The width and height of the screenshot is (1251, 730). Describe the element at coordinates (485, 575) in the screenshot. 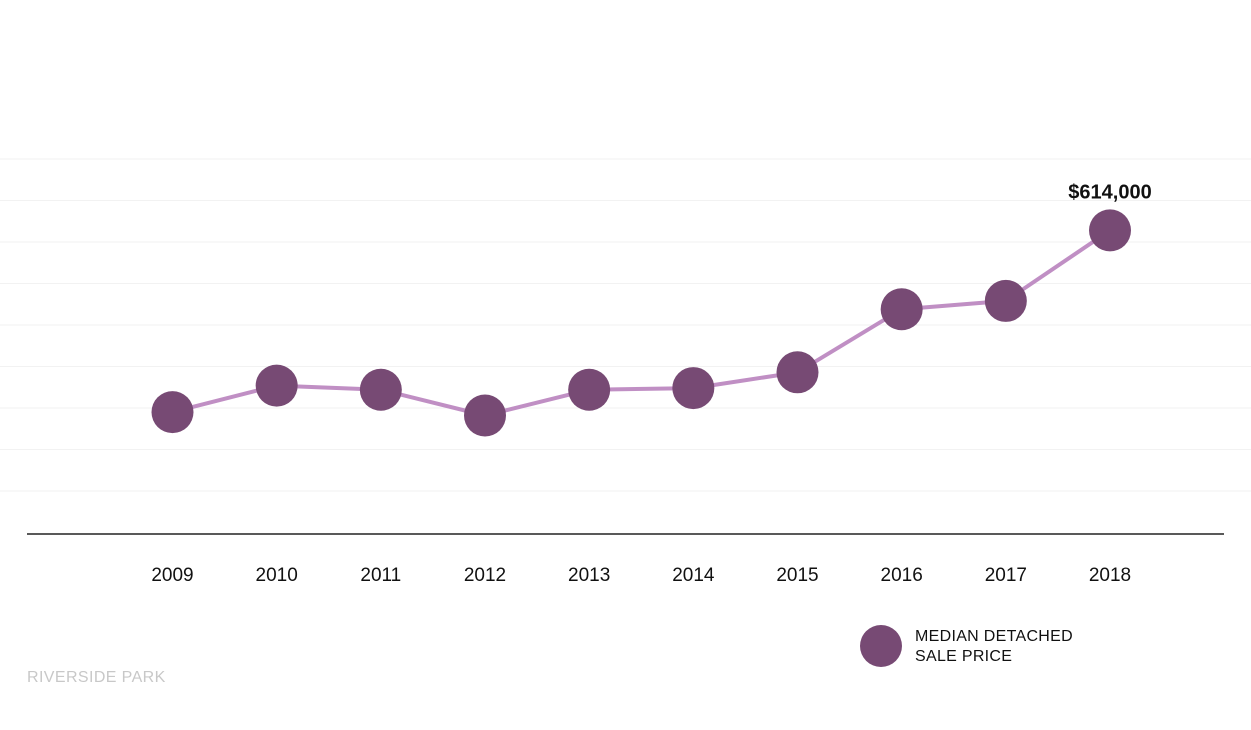

I see `x-tick-label-2012: 2012` at that location.